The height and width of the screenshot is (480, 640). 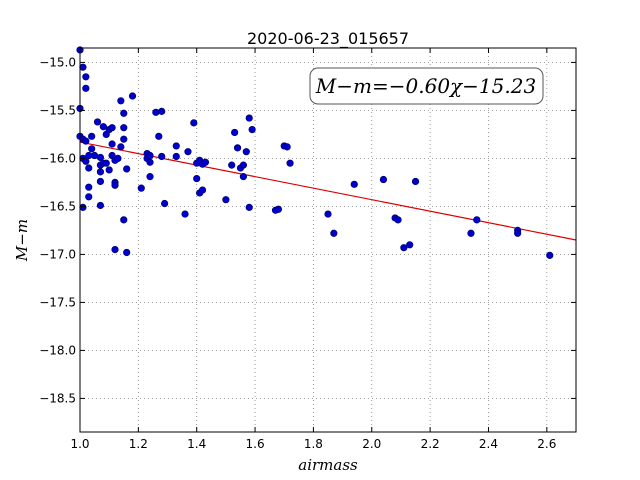 I want to click on y-axis-label: M−m, so click(x=22, y=240).